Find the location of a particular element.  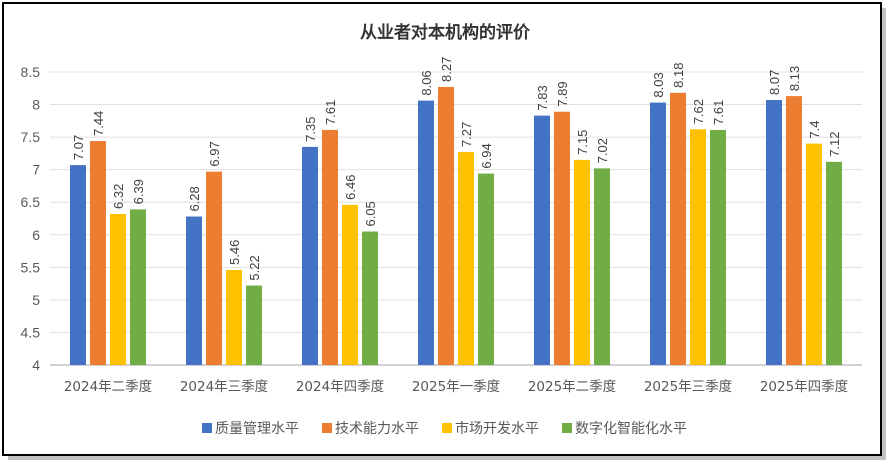

data-label: 6.39 is located at coordinates (138, 191).